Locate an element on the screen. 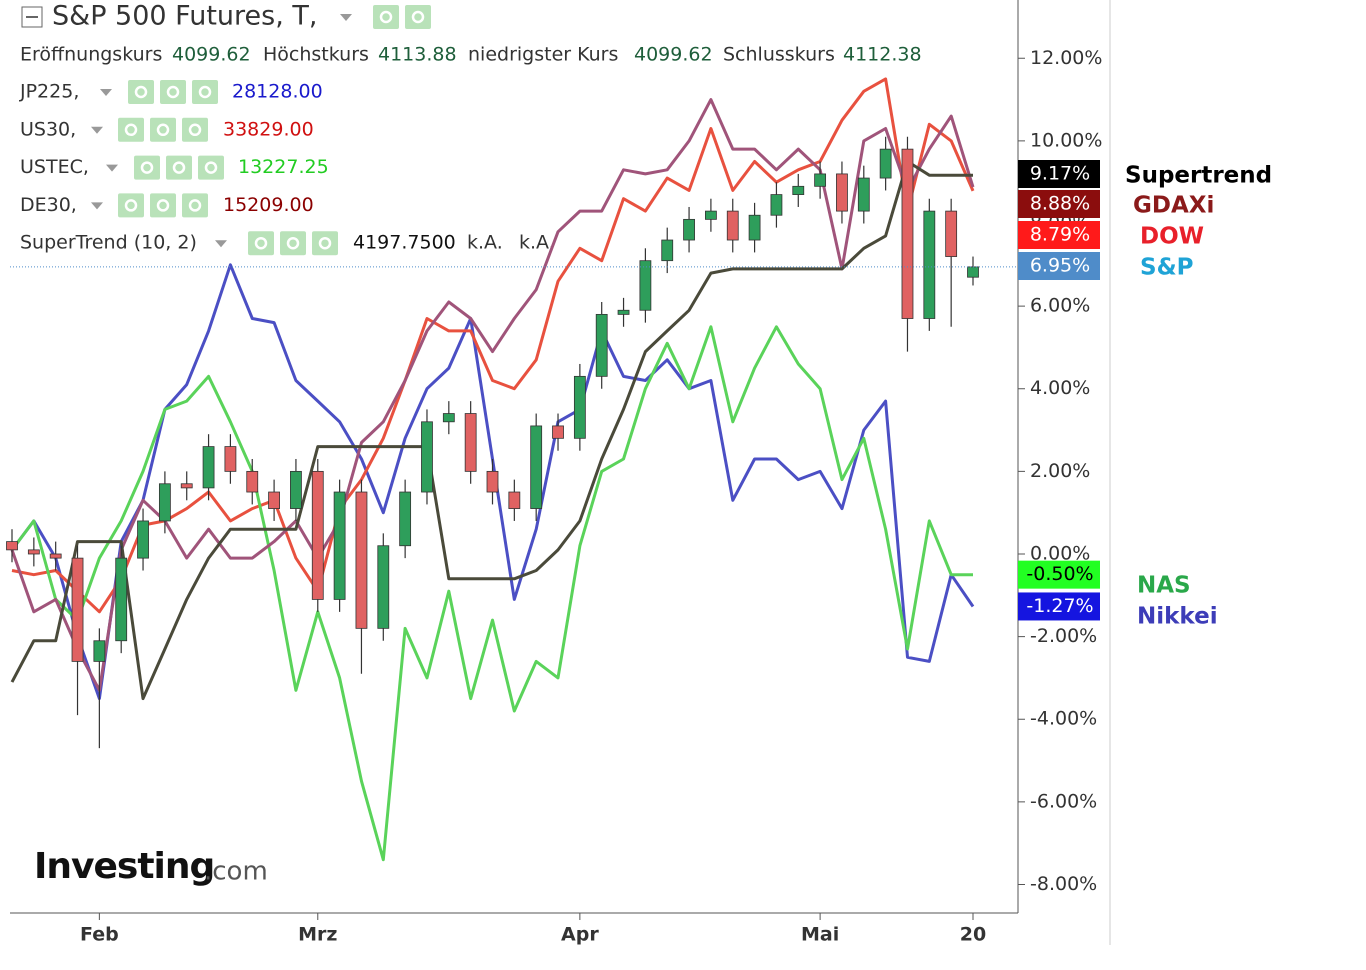 The width and height of the screenshot is (1366, 970). watermark-brand: Investing is located at coordinates (124, 866).